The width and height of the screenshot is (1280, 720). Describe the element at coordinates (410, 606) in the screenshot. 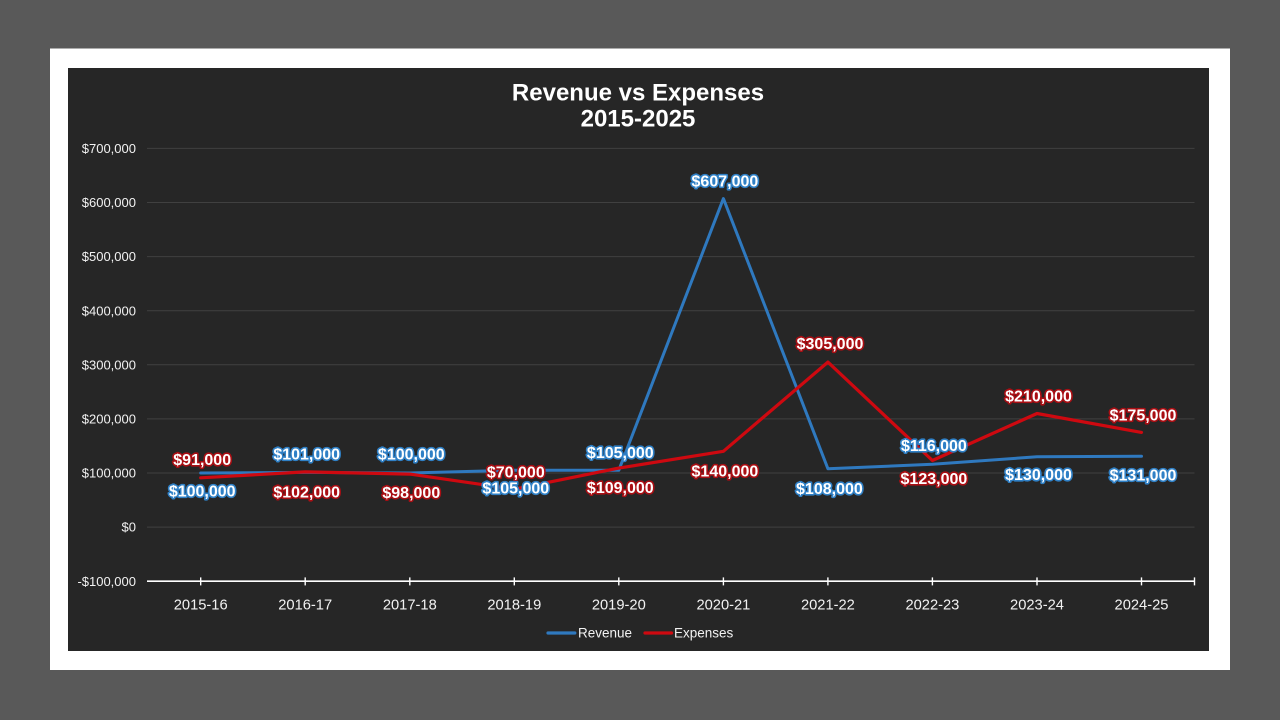

I see `svg-text: 2017-18` at that location.